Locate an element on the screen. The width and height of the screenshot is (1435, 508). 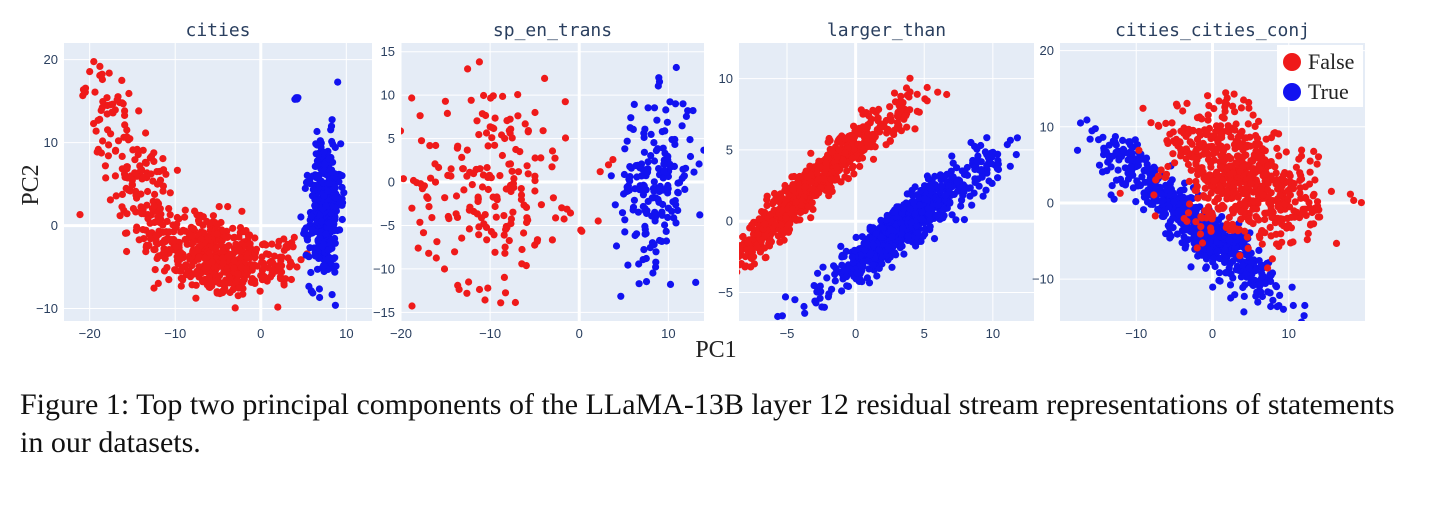
panel-larger_than: −5 0 5 10 −5 0 5 10 larger_than is located at coordinates (876, 180).